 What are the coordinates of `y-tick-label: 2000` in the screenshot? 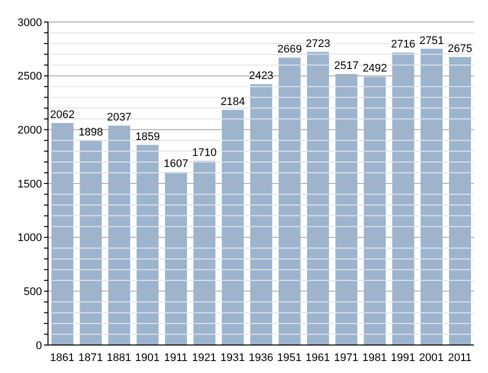 It's located at (30, 130).